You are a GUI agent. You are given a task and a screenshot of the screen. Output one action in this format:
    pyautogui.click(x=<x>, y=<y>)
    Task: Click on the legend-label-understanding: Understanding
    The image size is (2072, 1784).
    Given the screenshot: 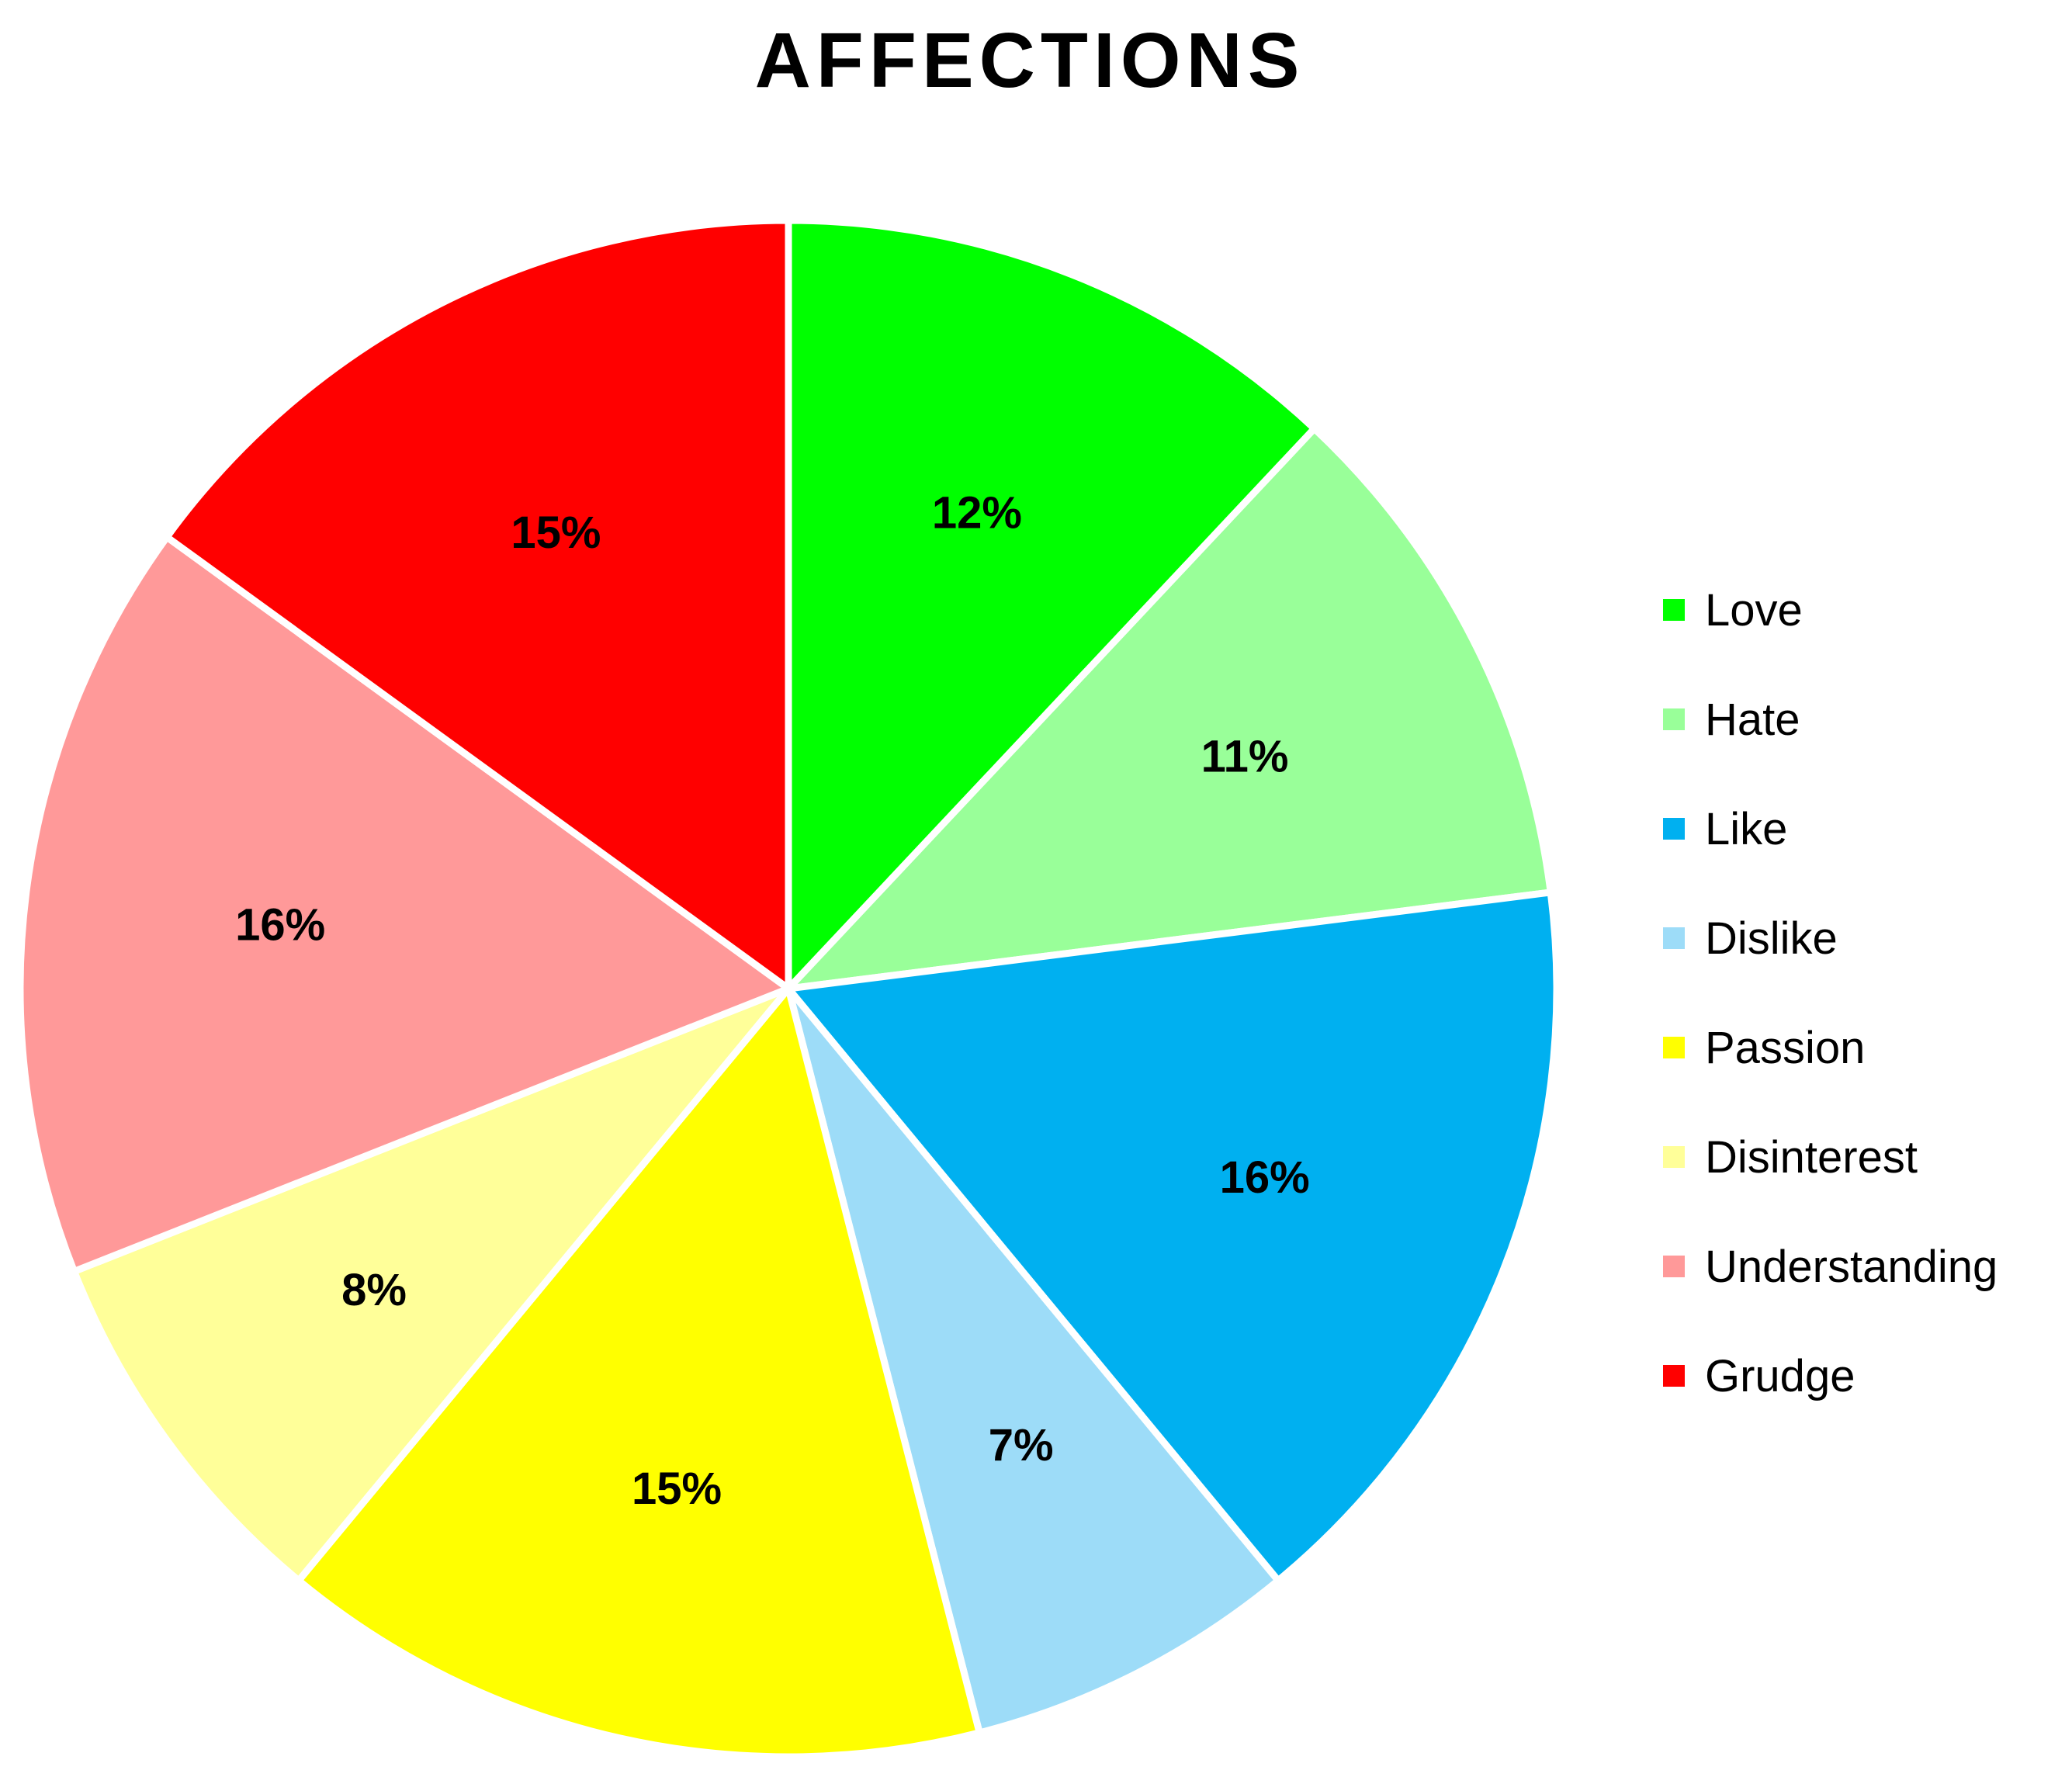 What is the action you would take?
    pyautogui.click(x=1851, y=1267)
    